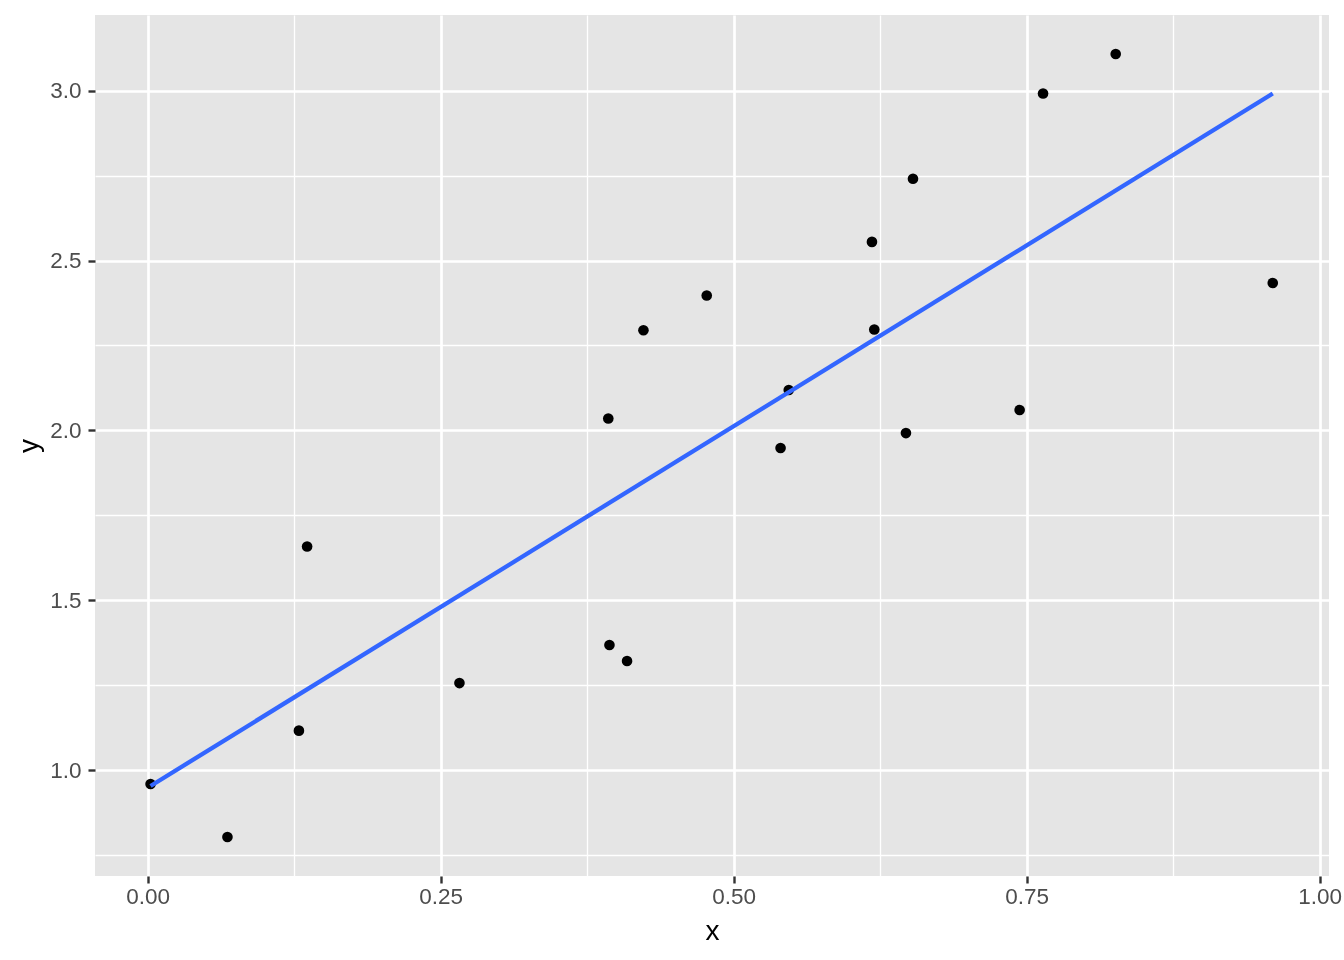 Image resolution: width=1344 pixels, height=960 pixels. Describe the element at coordinates (66, 770) in the screenshot. I see `y-tick-label: 1.0` at that location.